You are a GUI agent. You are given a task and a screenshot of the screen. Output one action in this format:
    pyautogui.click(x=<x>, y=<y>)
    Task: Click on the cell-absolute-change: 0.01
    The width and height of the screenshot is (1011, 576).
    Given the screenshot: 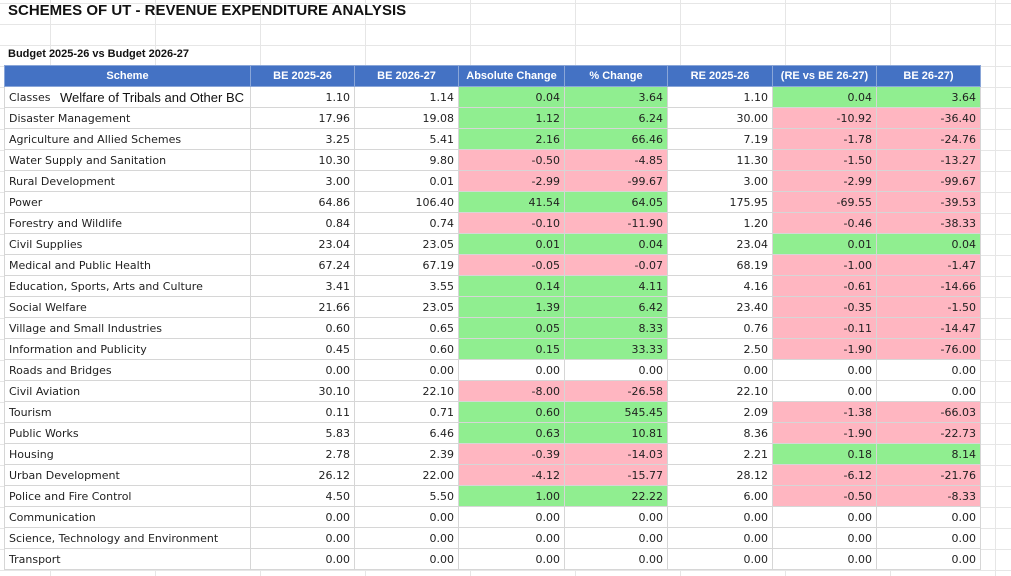 What is the action you would take?
    pyautogui.click(x=511, y=244)
    